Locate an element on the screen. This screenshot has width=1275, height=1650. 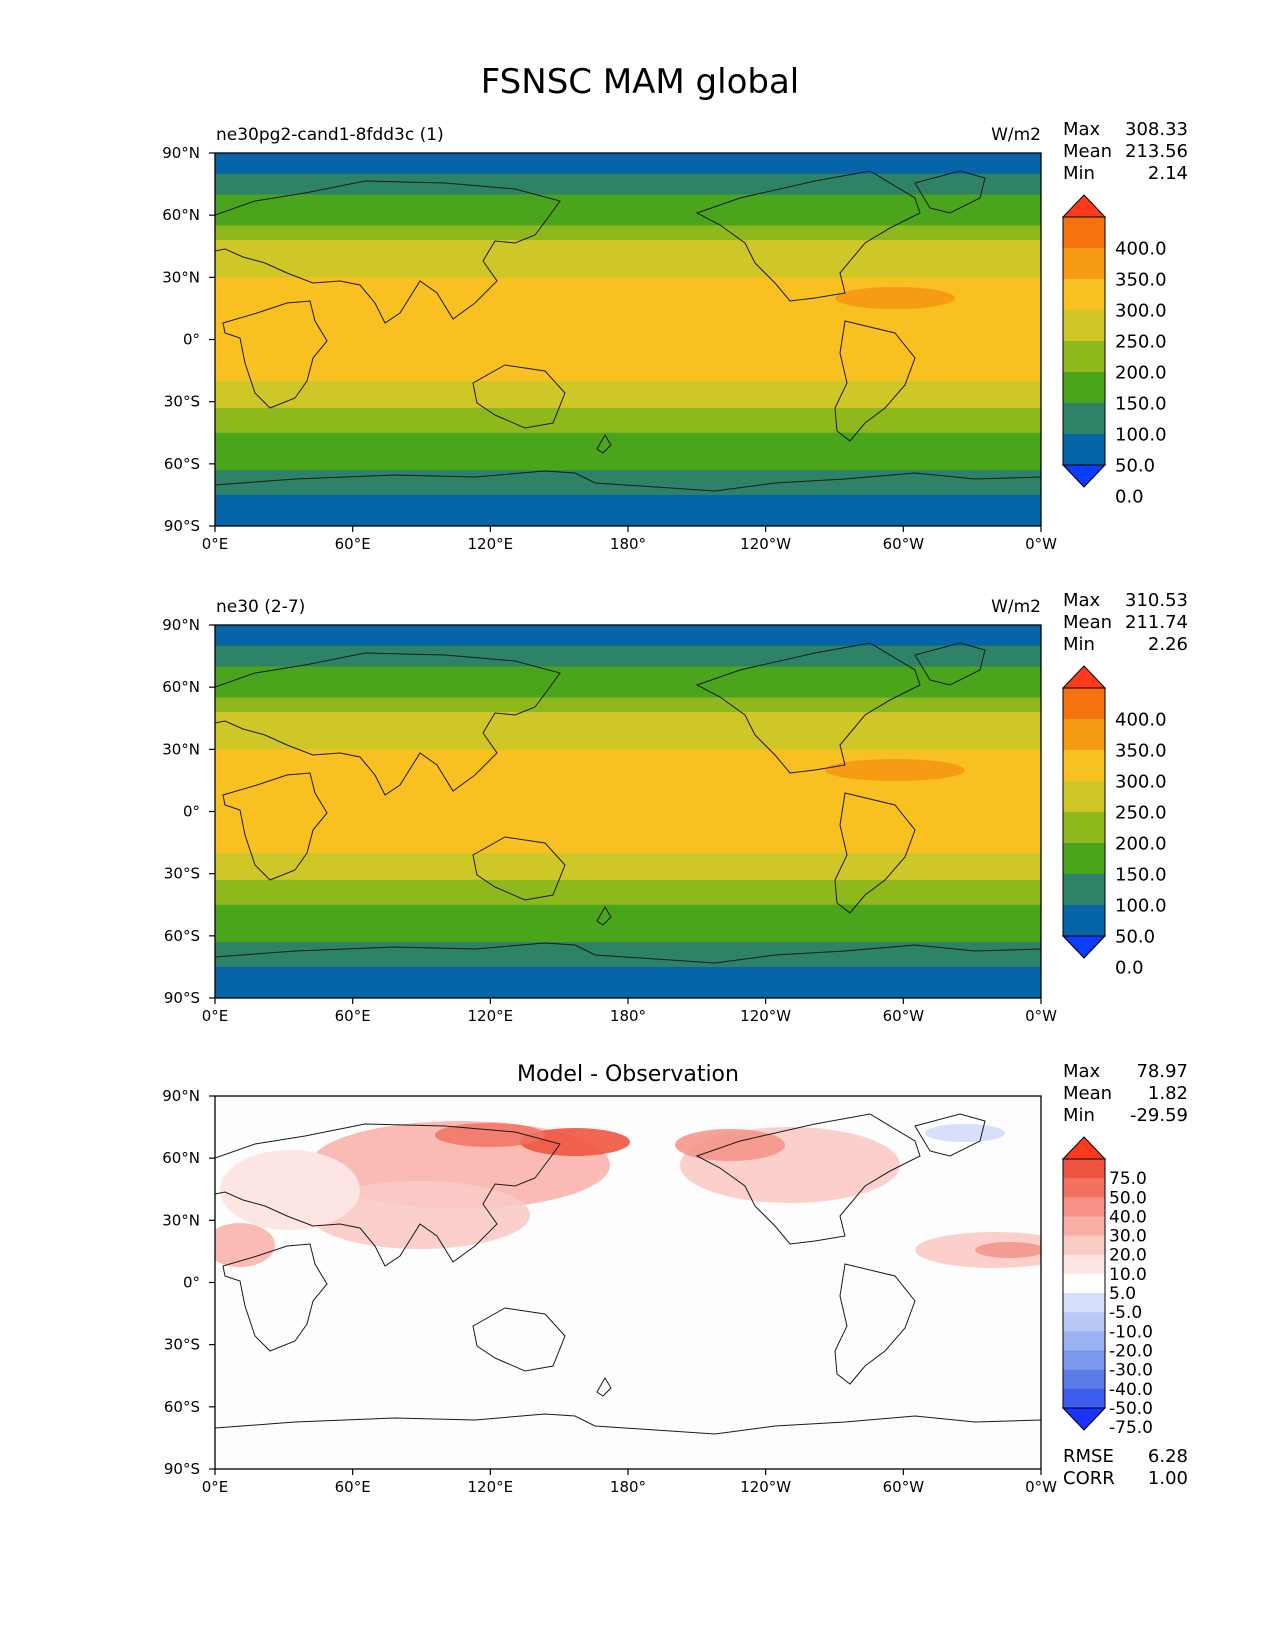
x-tick-label: 0°W is located at coordinates (1041, 544).